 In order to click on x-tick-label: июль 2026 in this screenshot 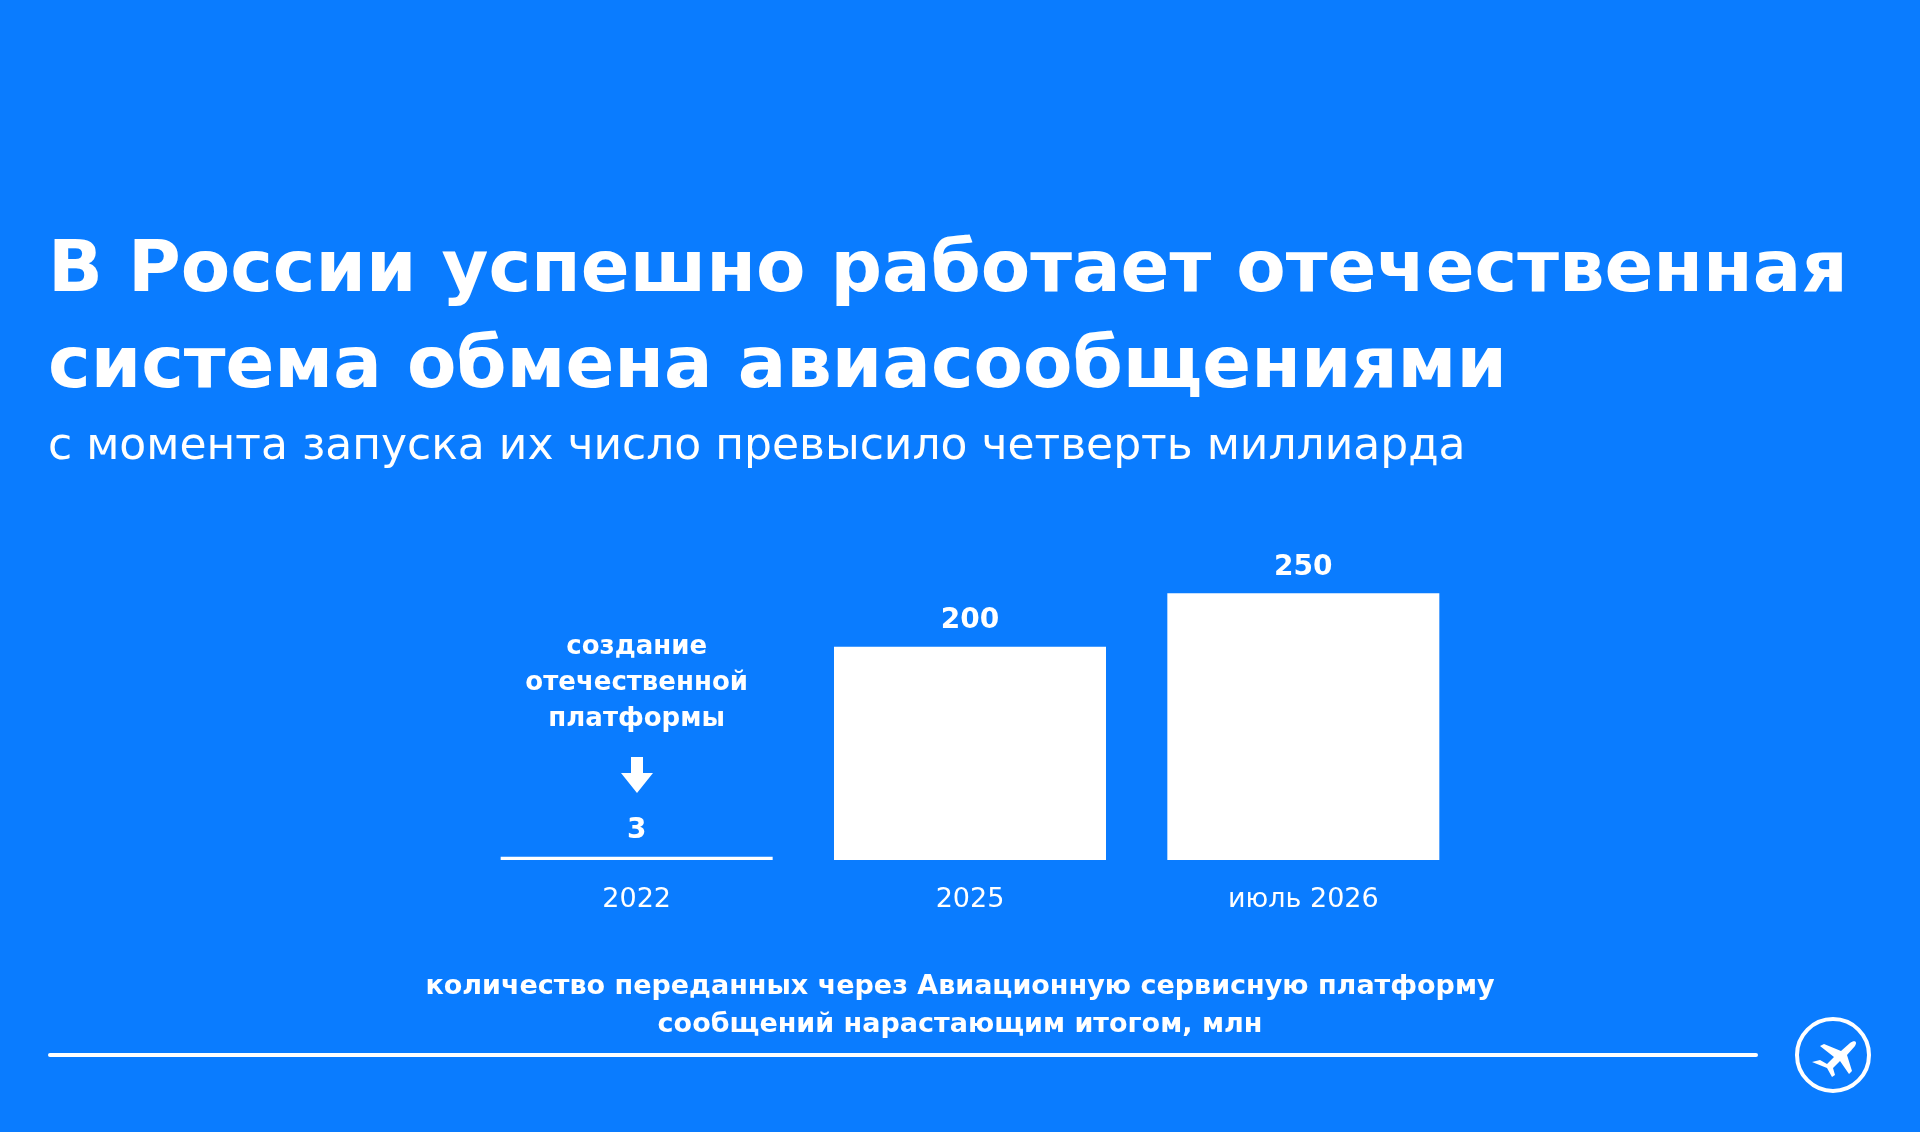, I will do `click(1303, 897)`.